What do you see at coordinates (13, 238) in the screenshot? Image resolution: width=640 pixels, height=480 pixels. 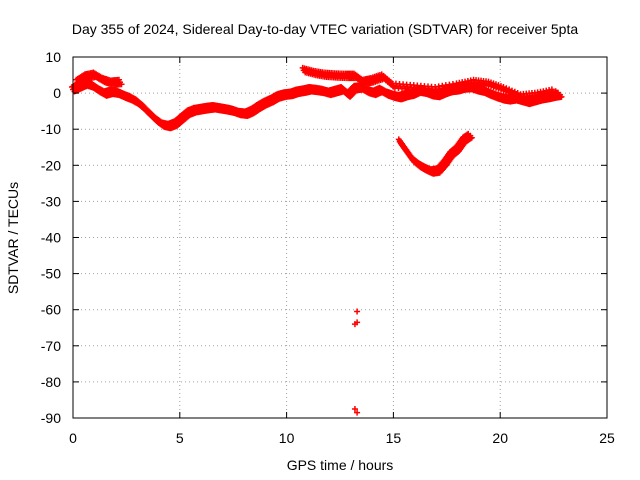 I see `y-axis-label: SDTVAR / TECUs` at bounding box center [13, 238].